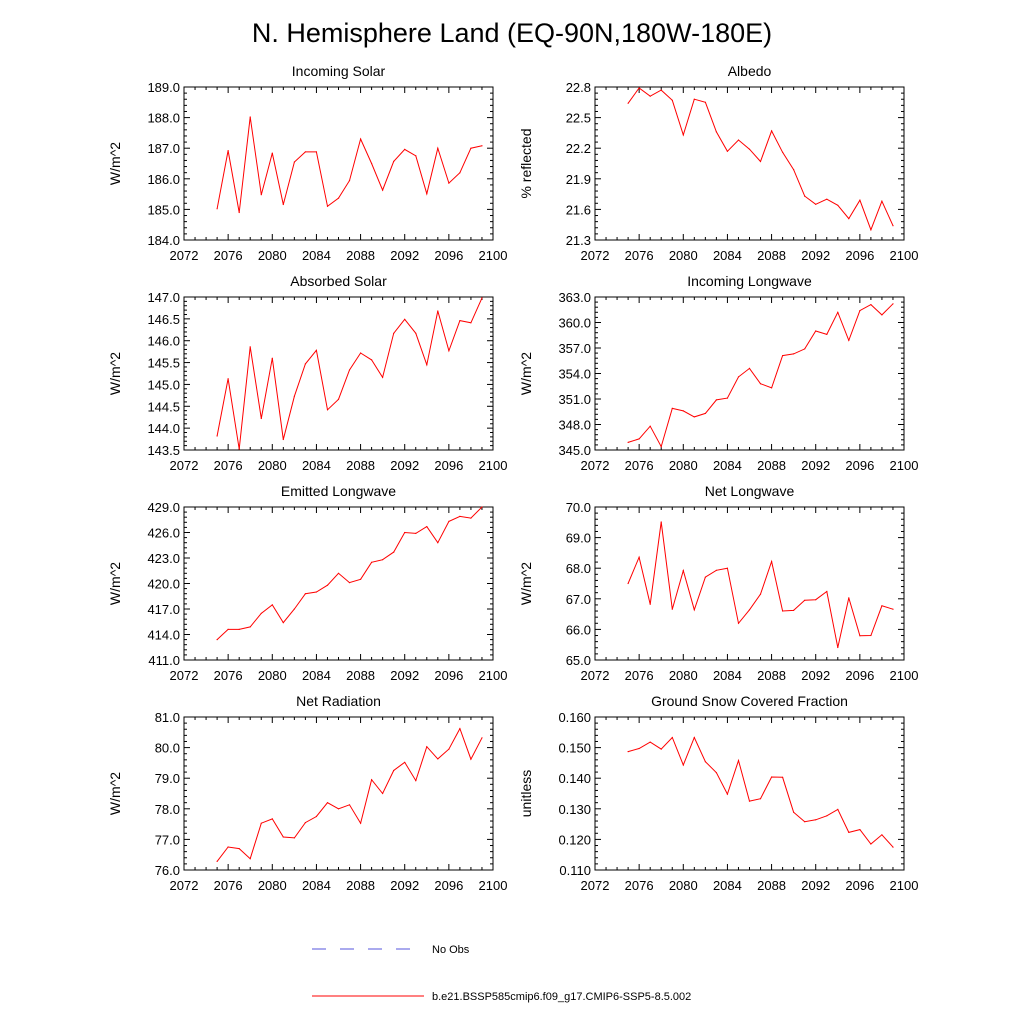 The width and height of the screenshot is (1024, 1024). Describe the element at coordinates (750, 71) in the screenshot. I see `panel-title: Albedo` at that location.